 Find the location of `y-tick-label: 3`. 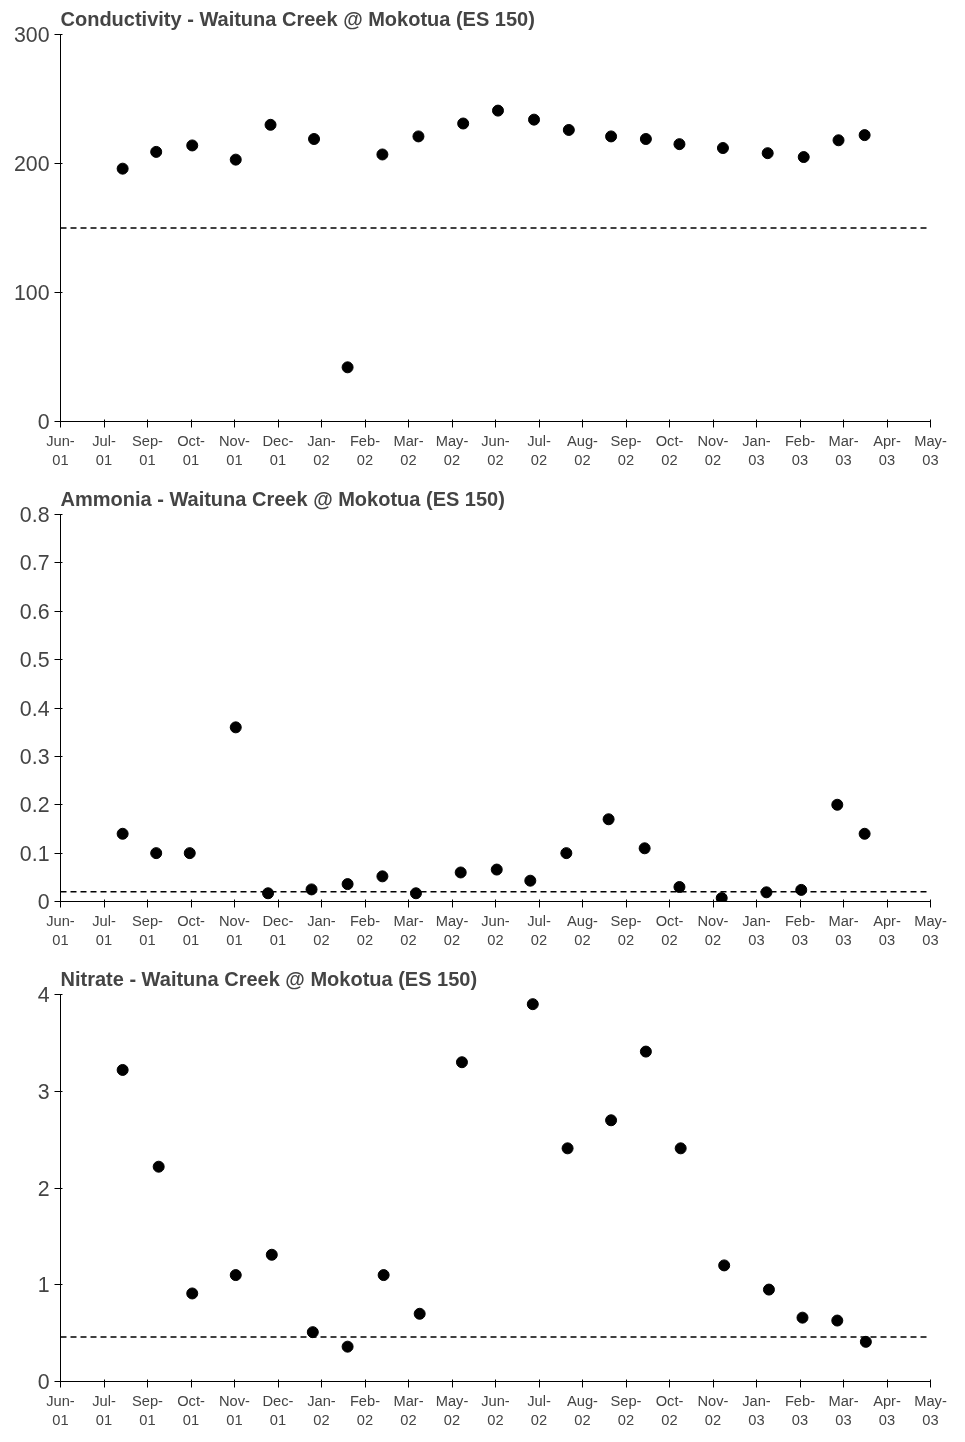

y-tick-label: 3 is located at coordinates (43, 1091).